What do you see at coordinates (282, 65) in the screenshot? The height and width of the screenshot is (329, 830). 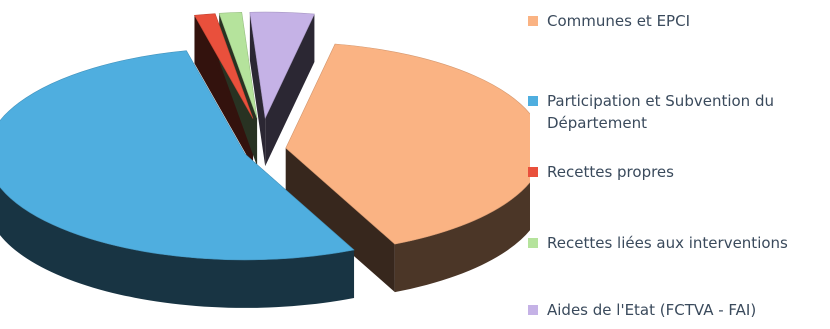 I see `pie-slice-aides-de-l-etat-fctva-fai` at bounding box center [282, 65].